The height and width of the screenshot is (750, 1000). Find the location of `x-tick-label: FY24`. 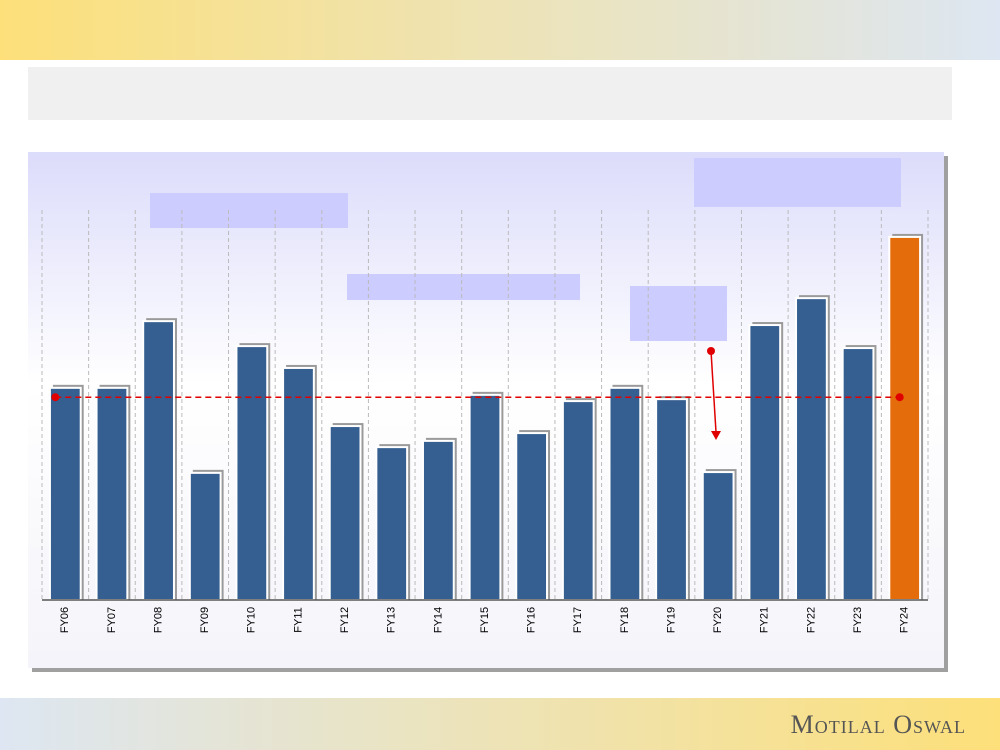

x-tick-label: FY24 is located at coordinates (905, 620).